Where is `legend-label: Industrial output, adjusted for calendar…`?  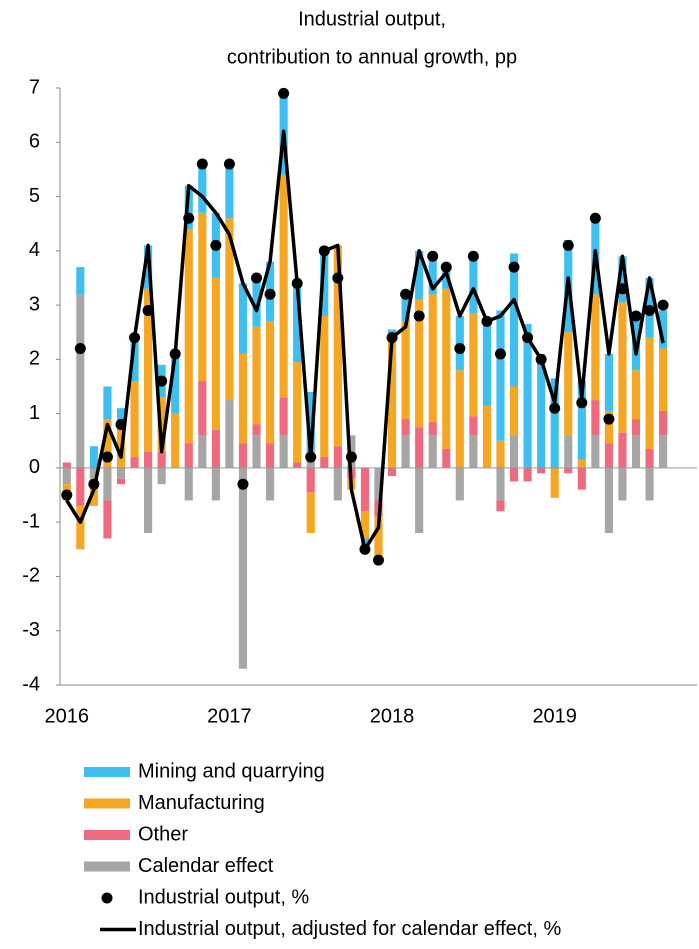 legend-label: Industrial output, adjusted for calendar… is located at coordinates (349, 929).